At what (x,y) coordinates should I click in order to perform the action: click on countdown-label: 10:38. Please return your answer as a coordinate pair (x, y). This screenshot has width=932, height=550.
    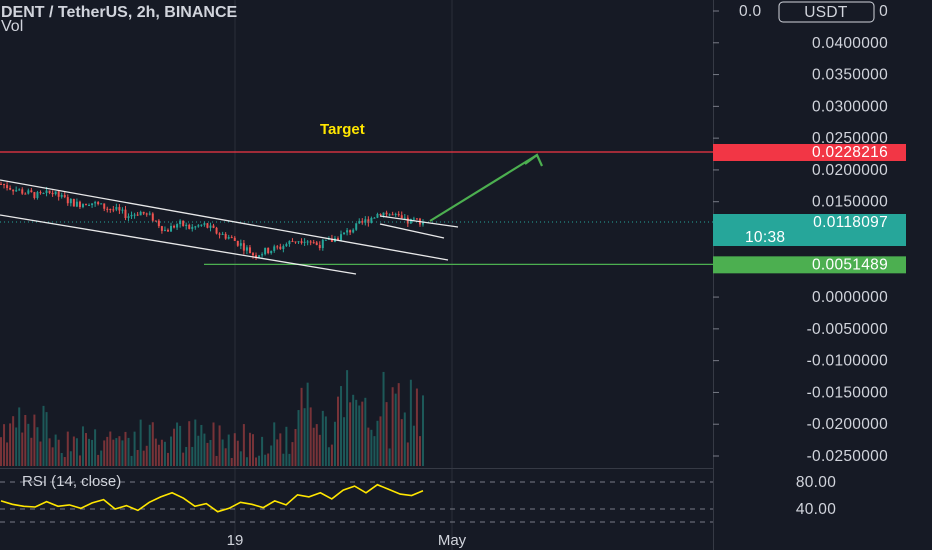
    Looking at the image, I should click on (765, 237).